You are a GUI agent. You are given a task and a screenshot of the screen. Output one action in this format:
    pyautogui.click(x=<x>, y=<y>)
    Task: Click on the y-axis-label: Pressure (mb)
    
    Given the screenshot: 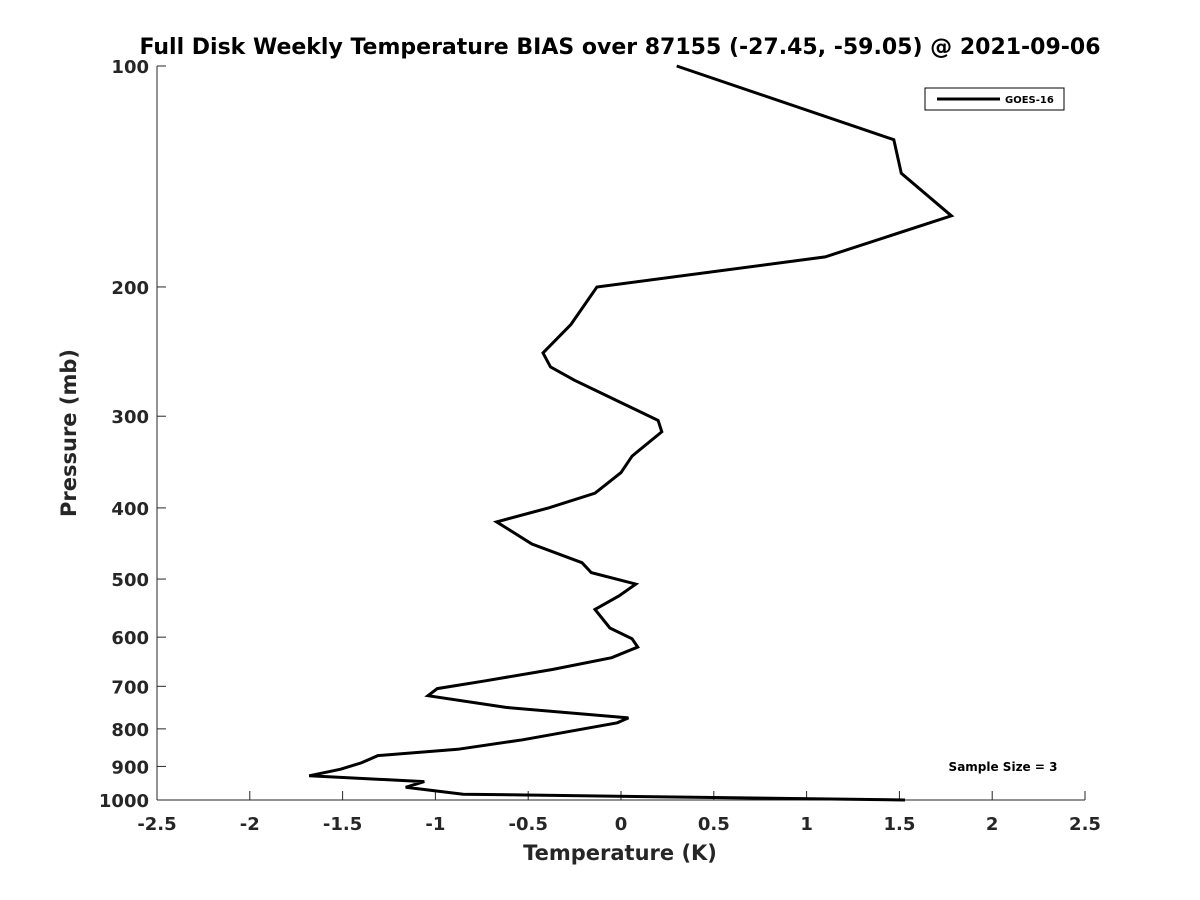 What is the action you would take?
    pyautogui.click(x=69, y=433)
    